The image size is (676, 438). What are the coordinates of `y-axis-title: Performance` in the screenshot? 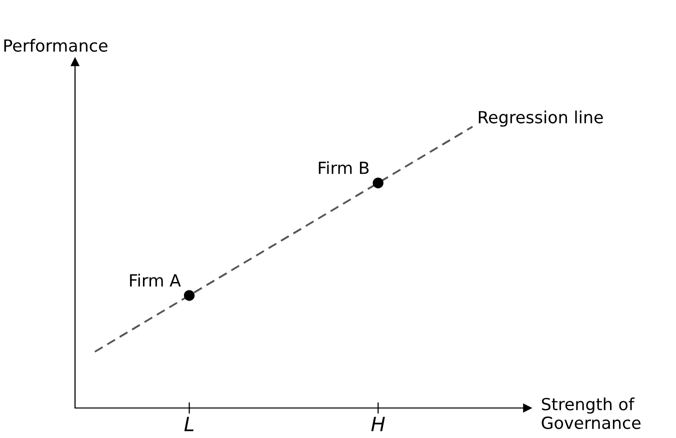 It's located at (56, 45).